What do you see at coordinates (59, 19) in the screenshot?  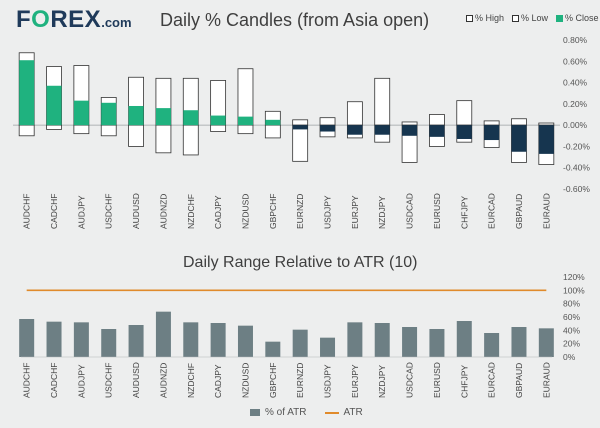 I see `logo-text: FOREX` at bounding box center [59, 19].